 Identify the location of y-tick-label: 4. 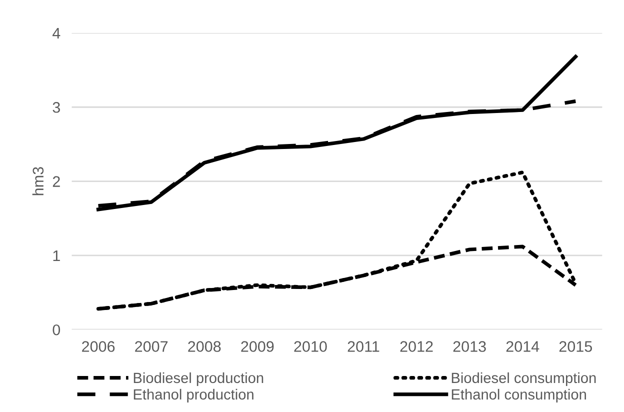
(56, 33).